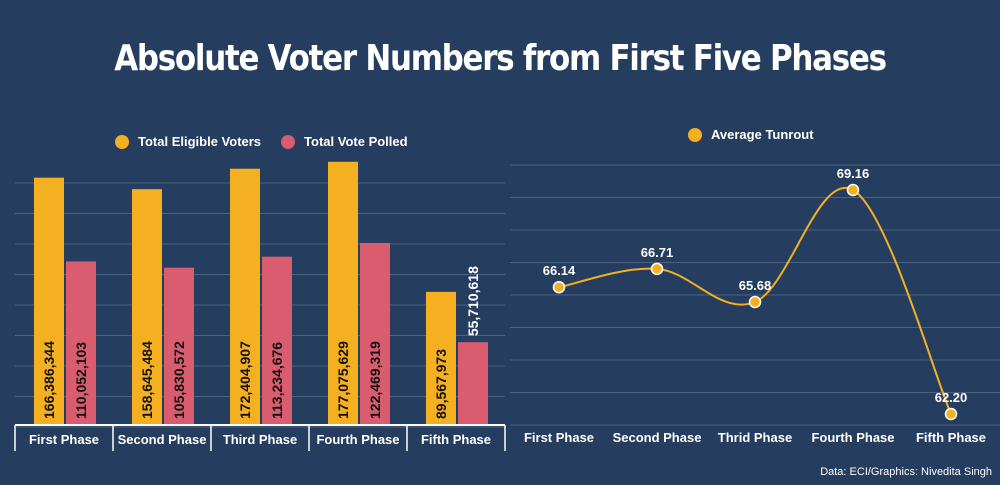  I want to click on line-chart-legend: Average Tunrout, so click(761, 134).